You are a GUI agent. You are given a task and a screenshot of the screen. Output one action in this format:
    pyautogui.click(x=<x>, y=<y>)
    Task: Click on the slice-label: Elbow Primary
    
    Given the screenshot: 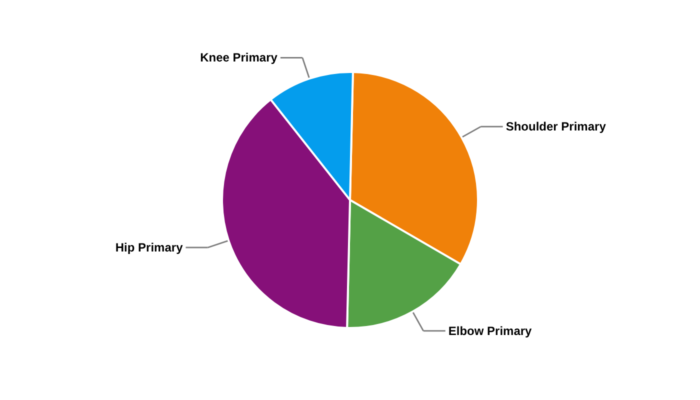 What is the action you would take?
    pyautogui.click(x=490, y=331)
    